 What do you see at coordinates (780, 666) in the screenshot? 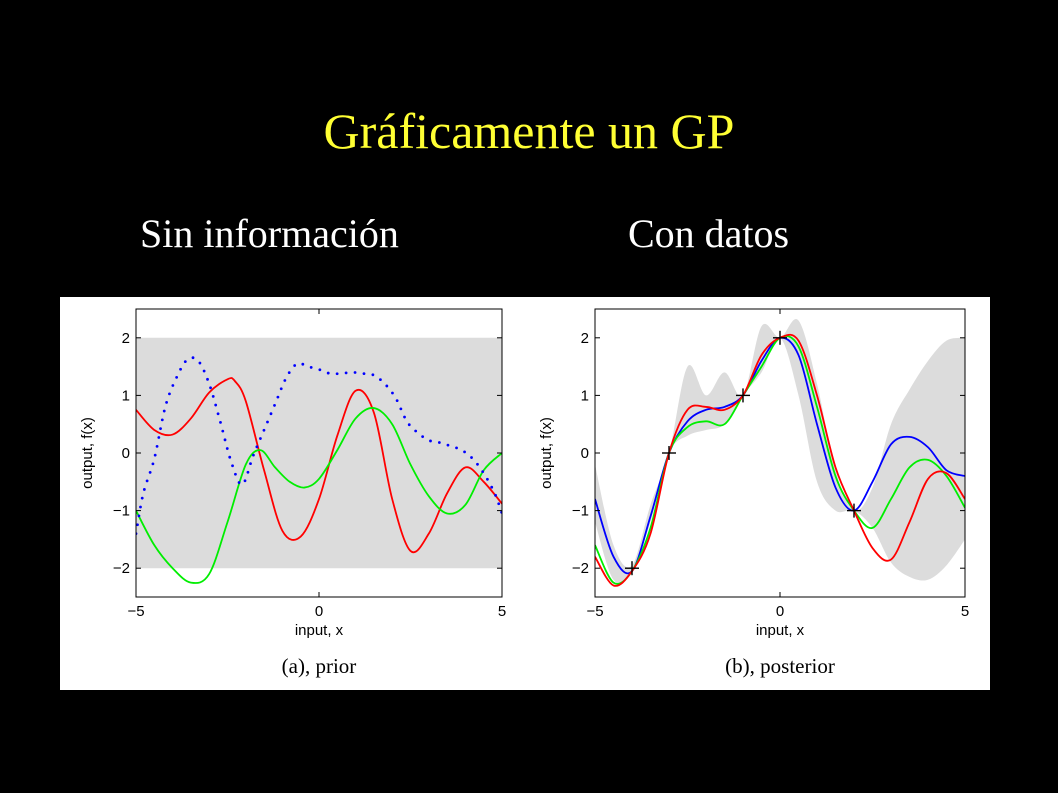
I see `chart-caption: (b), posterior` at bounding box center [780, 666].